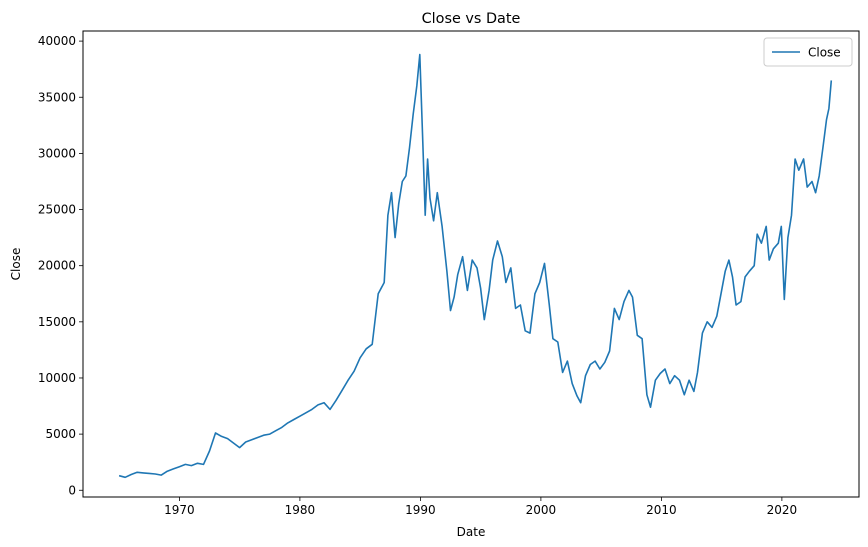  Describe the element at coordinates (57, 97) in the screenshot. I see `y-tick-label: 35000` at that location.